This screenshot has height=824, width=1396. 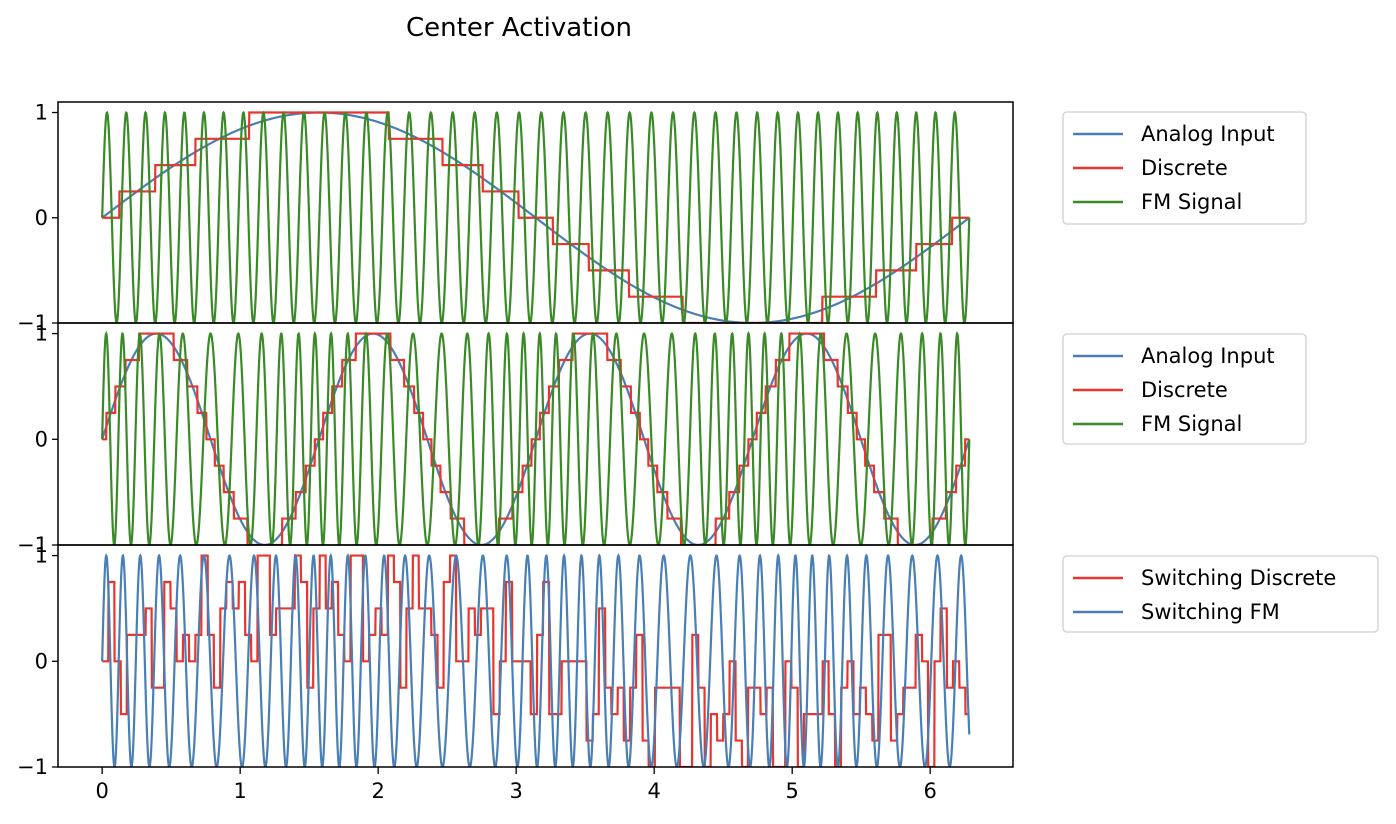 I want to click on legend-3: Switching Discrete Switching FM, so click(x=1220, y=594).